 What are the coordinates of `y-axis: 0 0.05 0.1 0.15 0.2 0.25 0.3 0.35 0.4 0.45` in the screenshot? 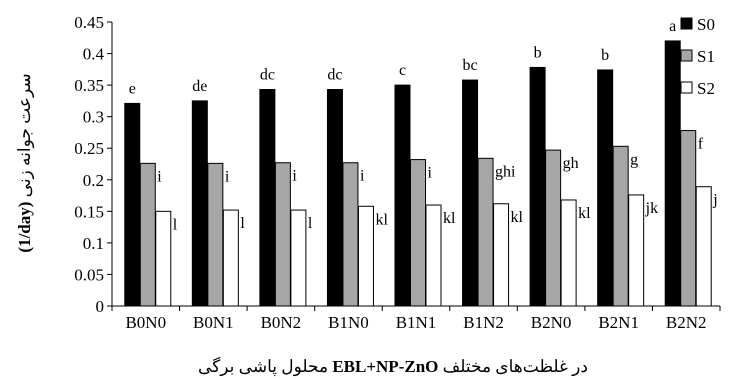 It's located at (93, 164).